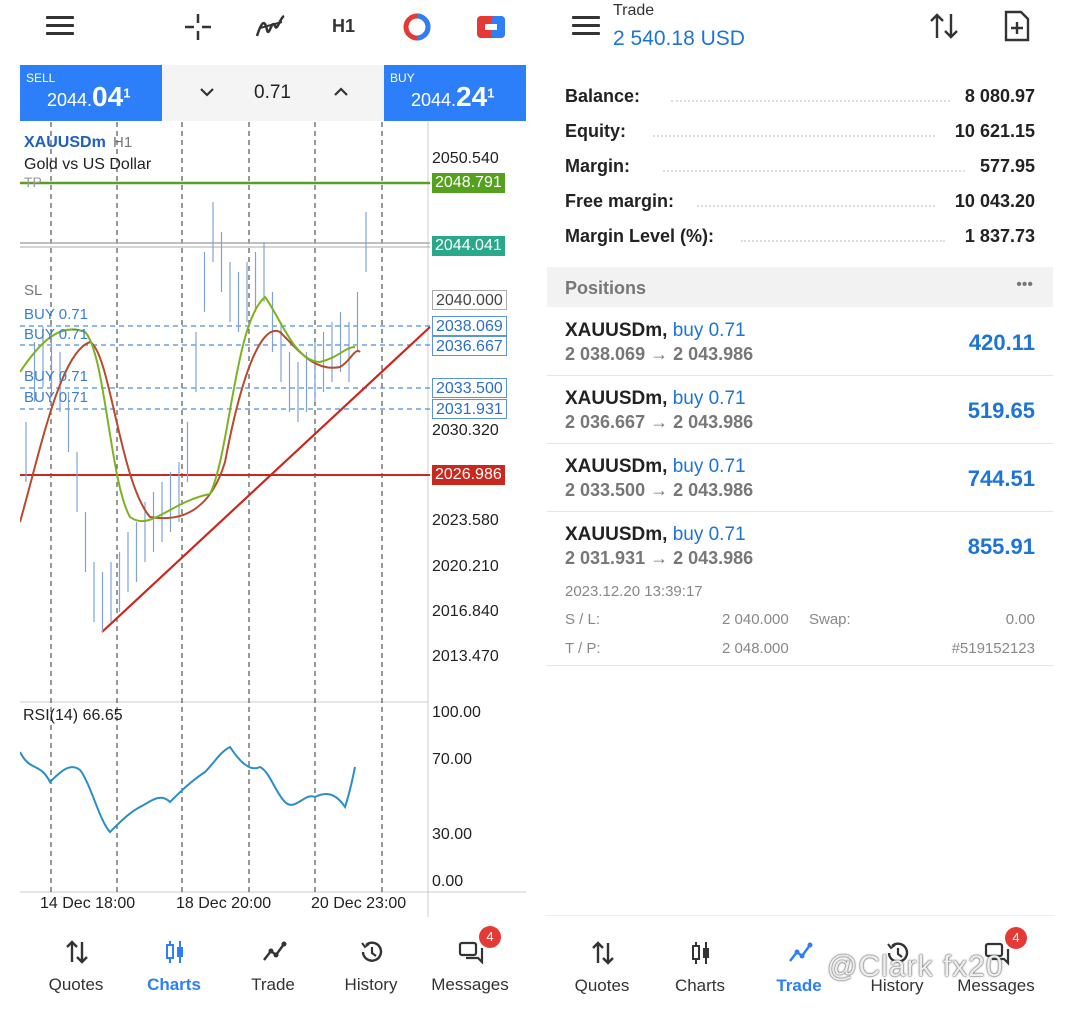 The height and width of the screenshot is (1029, 1080). What do you see at coordinates (465, 520) in the screenshot?
I see `price-axis-tick: 2023.580` at bounding box center [465, 520].